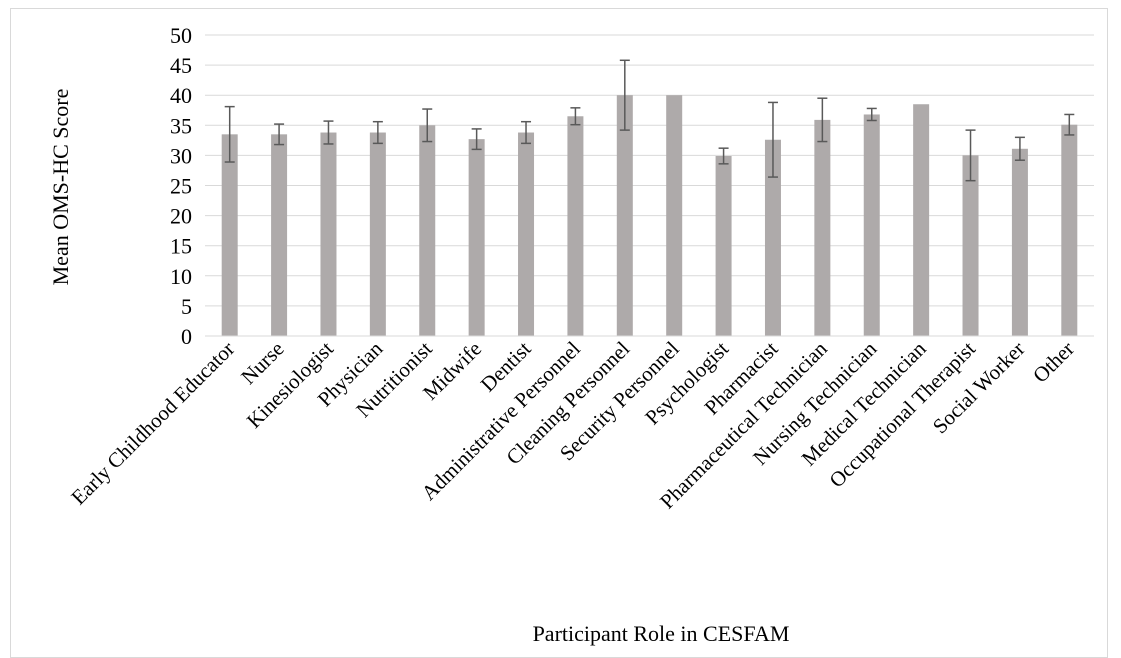 This screenshot has height=658, width=1121. What do you see at coordinates (181, 95) in the screenshot?
I see `y-tick-label: 40` at bounding box center [181, 95].